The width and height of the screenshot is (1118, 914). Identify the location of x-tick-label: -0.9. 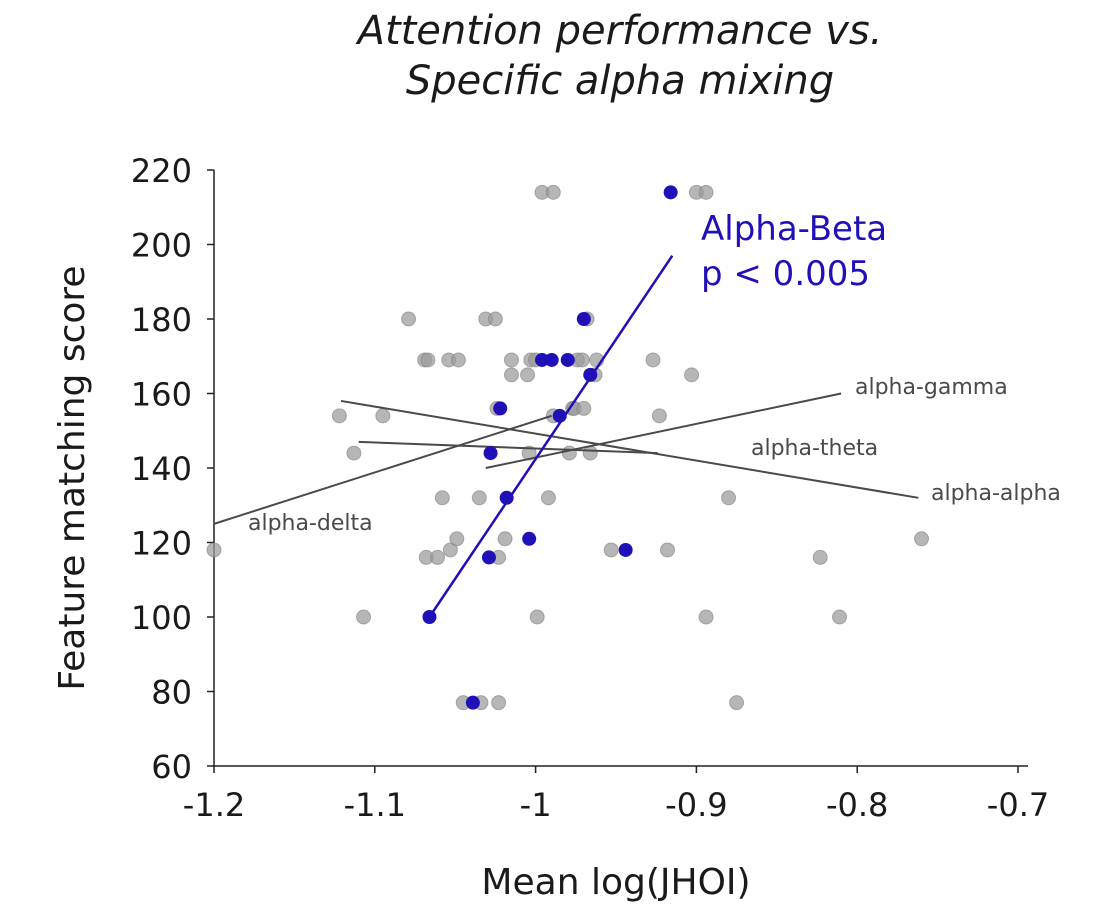
(696, 805).